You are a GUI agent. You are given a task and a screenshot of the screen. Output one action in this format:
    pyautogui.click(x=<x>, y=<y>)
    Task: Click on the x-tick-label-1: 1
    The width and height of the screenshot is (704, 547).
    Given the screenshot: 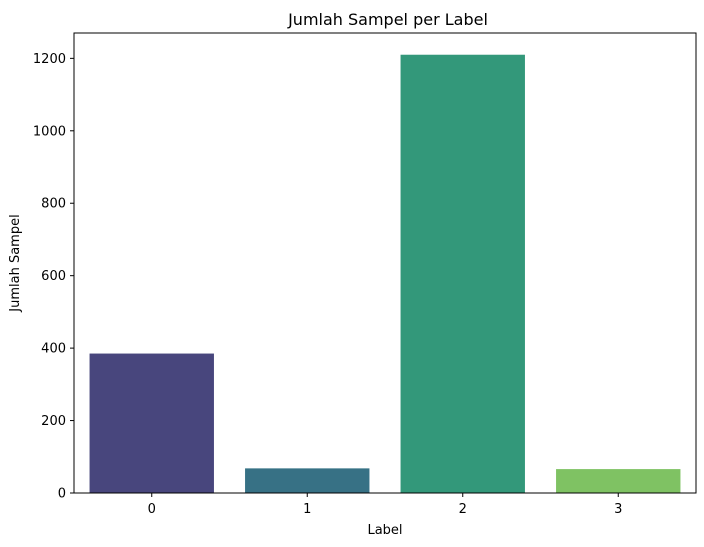 What is the action you would take?
    pyautogui.click(x=307, y=509)
    